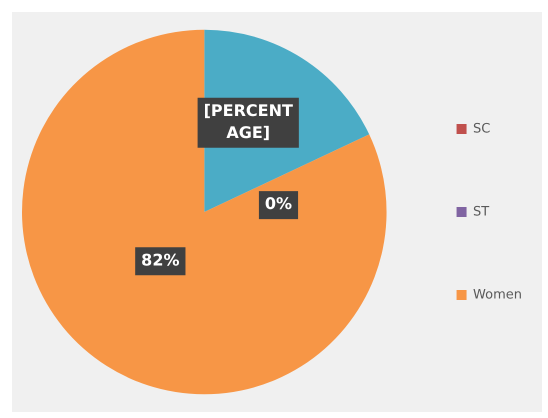  Describe the element at coordinates (248, 121) in the screenshot. I see `data-label: [PERCENTAGE]` at that location.